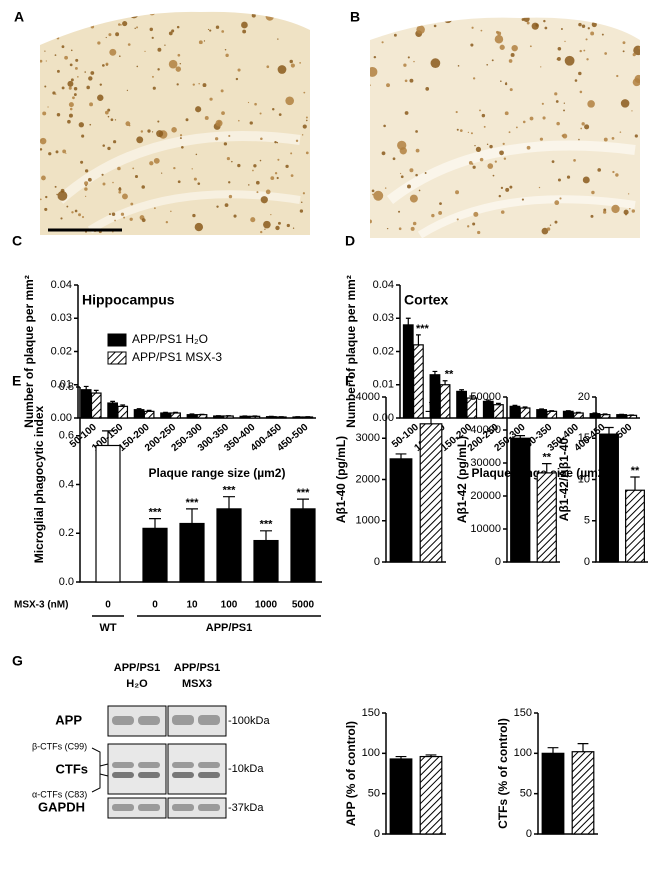  What do you see at coordinates (523, 713) in the screenshot?
I see `y-tick-label: 150` at bounding box center [523, 713].